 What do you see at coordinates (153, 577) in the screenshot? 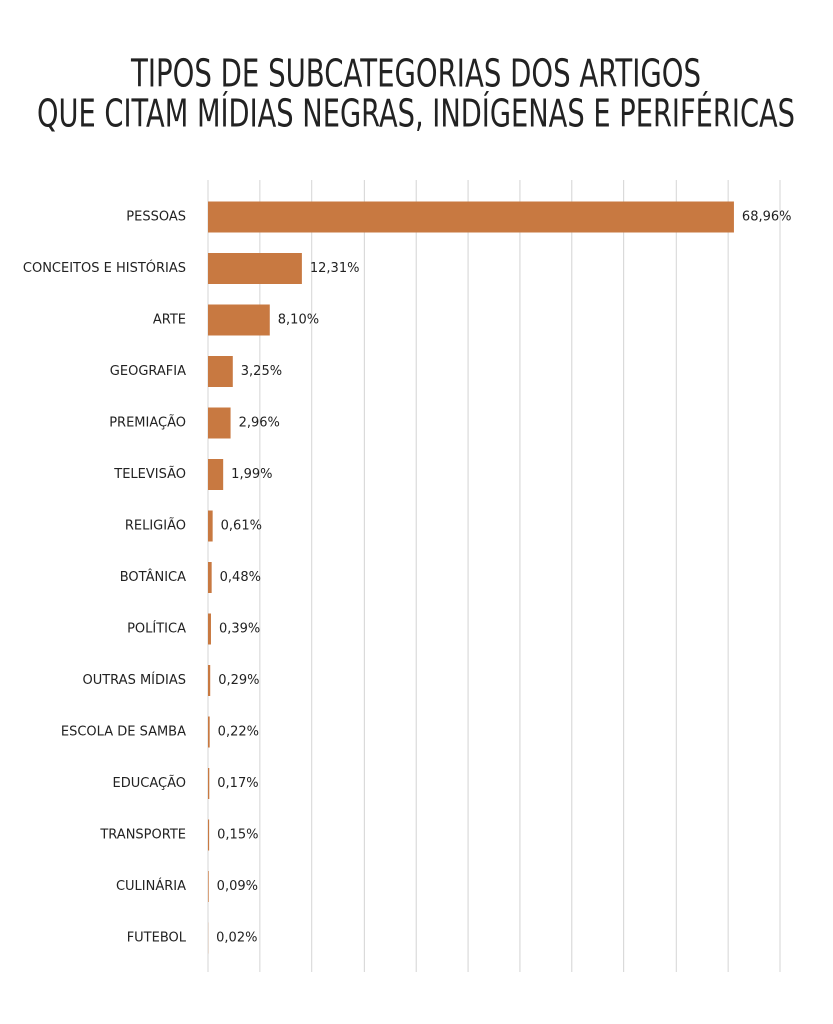
I see `category-label: BOTÂNICA` at bounding box center [153, 577].